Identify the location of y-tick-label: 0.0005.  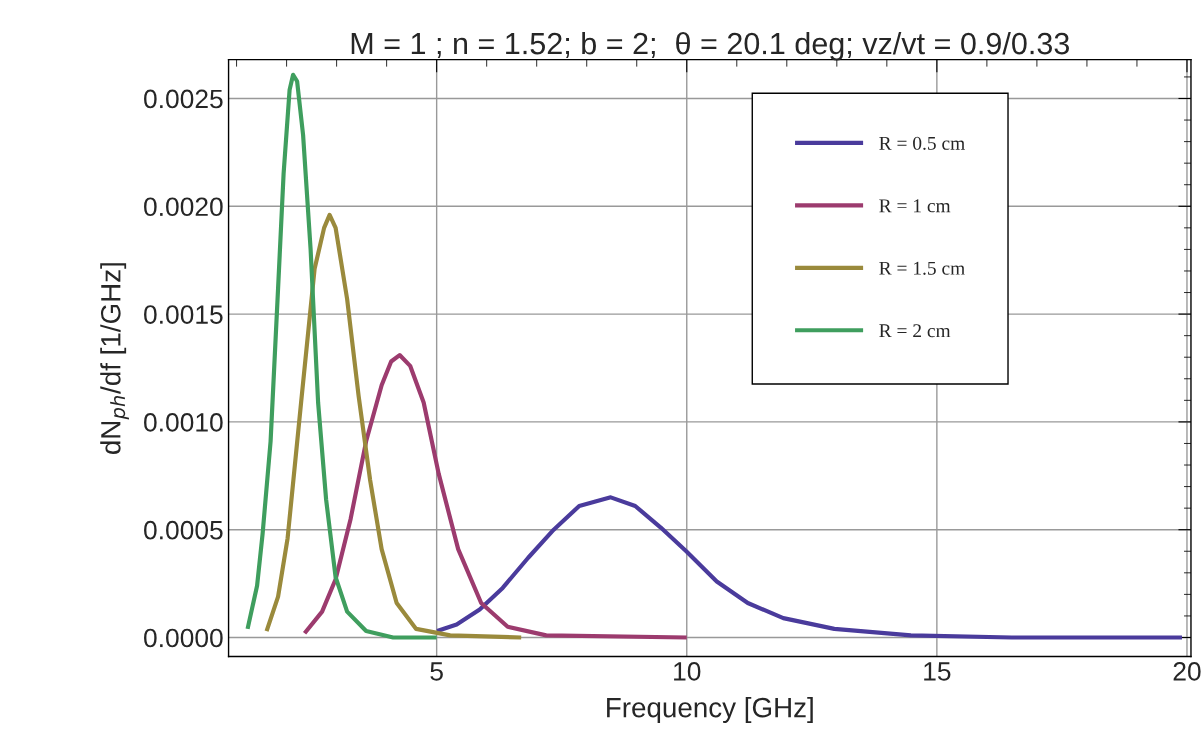
(183, 530).